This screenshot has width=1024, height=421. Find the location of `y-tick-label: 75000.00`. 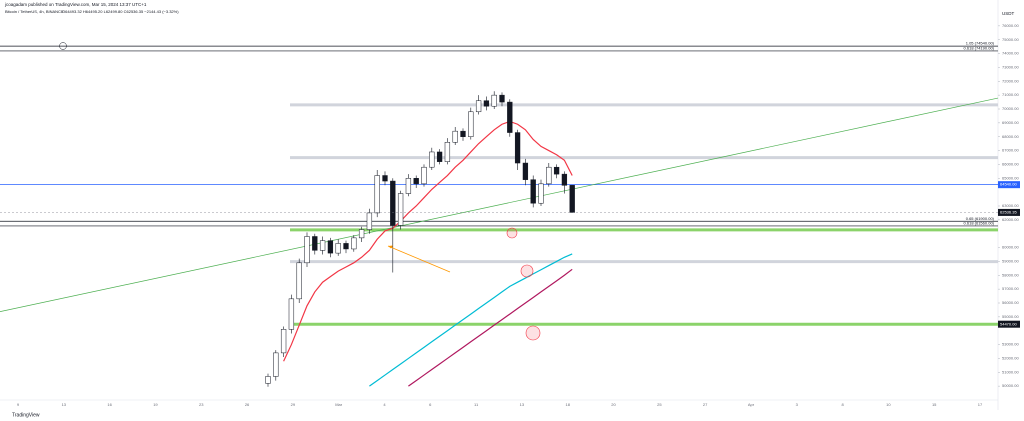

y-tick-label: 75000.00 is located at coordinates (1010, 39).